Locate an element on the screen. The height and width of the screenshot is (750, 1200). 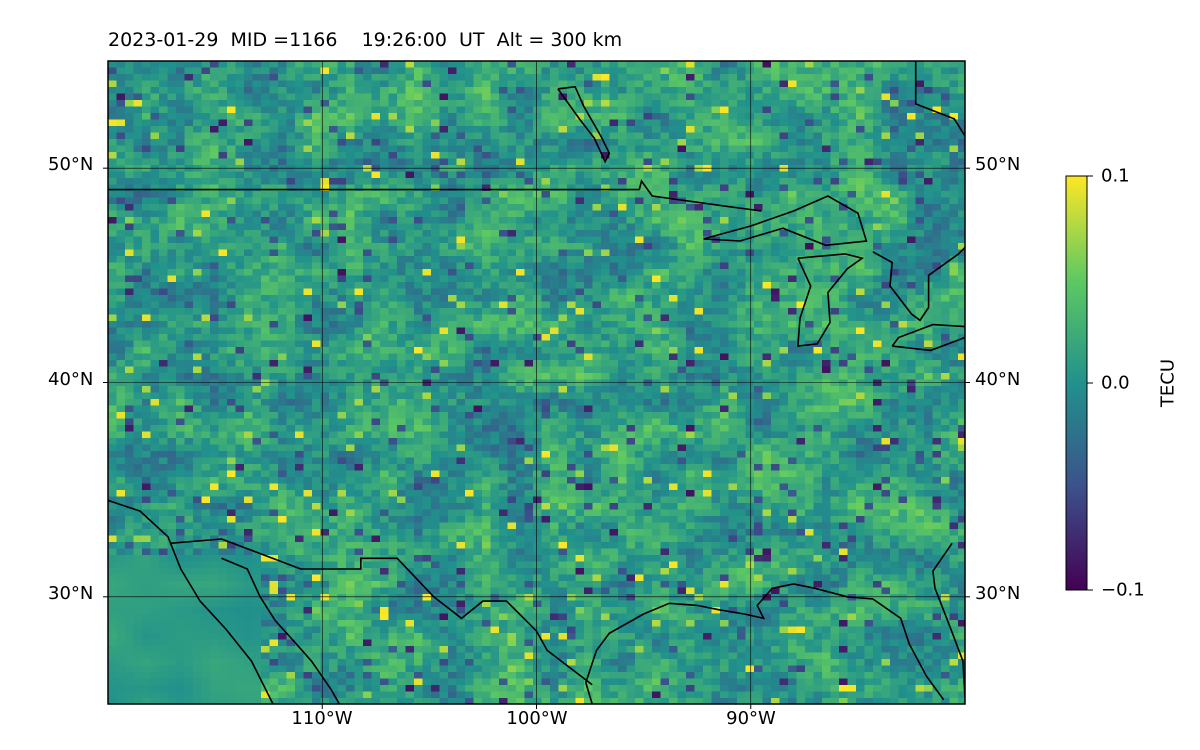
colorbar-title: TECU is located at coordinates (1168, 383).